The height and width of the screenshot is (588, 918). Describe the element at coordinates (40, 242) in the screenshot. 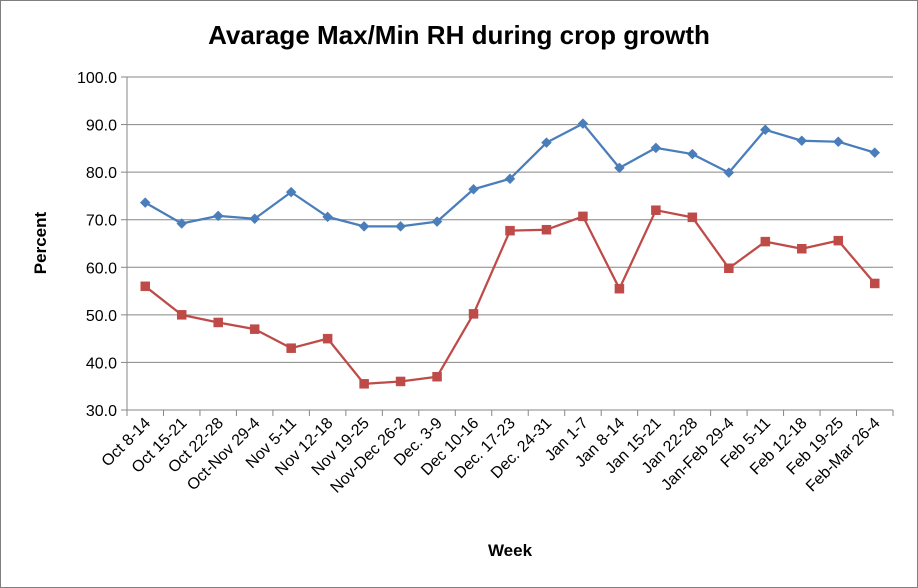

I see `y-axis-title: Percent` at that location.